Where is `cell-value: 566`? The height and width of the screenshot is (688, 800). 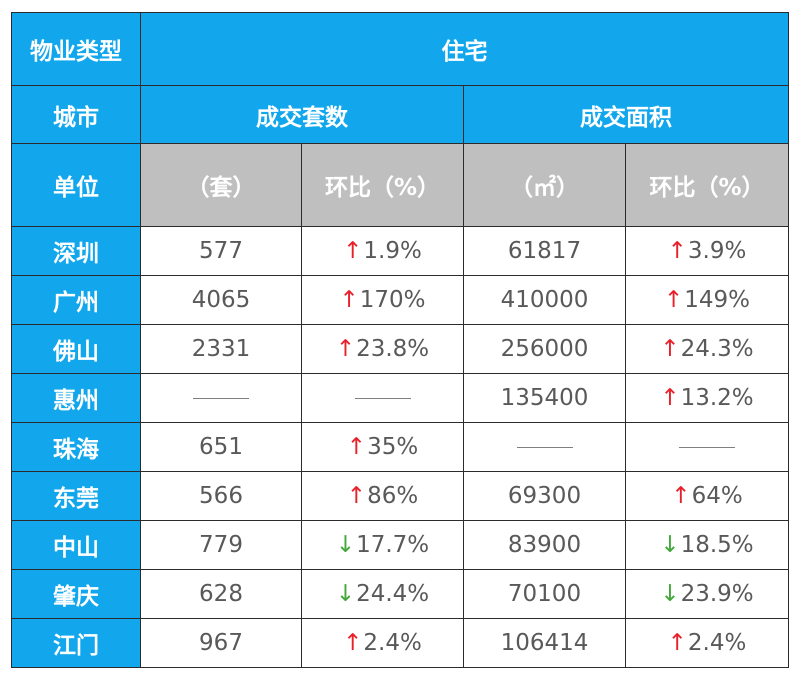
cell-value: 566 is located at coordinates (221, 496).